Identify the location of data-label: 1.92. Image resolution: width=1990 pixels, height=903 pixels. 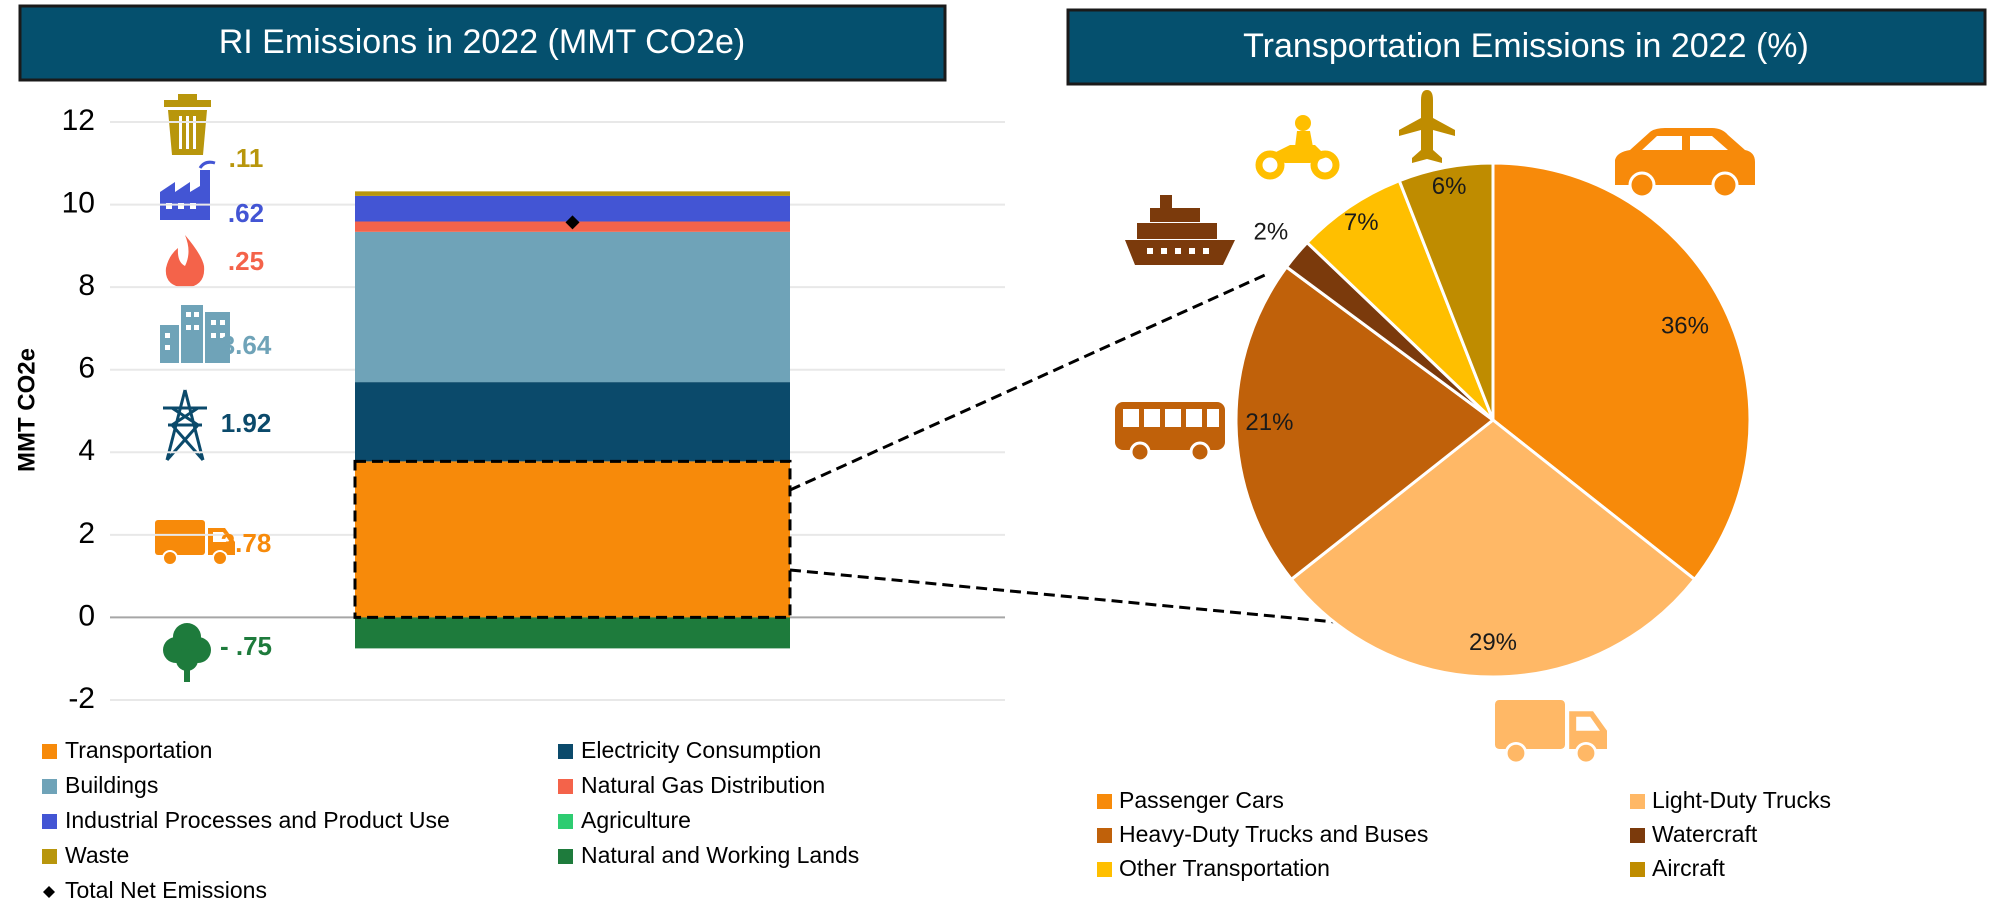
(246, 423).